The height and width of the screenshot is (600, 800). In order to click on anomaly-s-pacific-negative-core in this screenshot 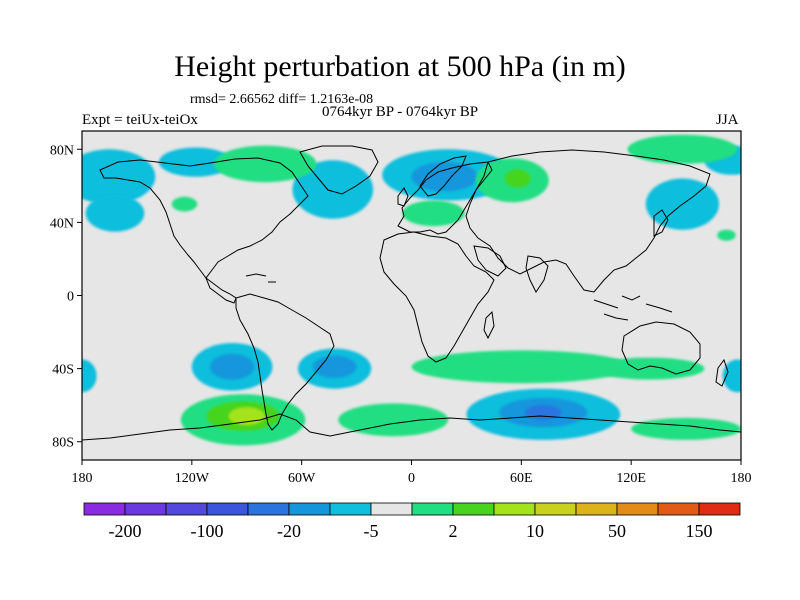, I will do `click(232, 367)`.